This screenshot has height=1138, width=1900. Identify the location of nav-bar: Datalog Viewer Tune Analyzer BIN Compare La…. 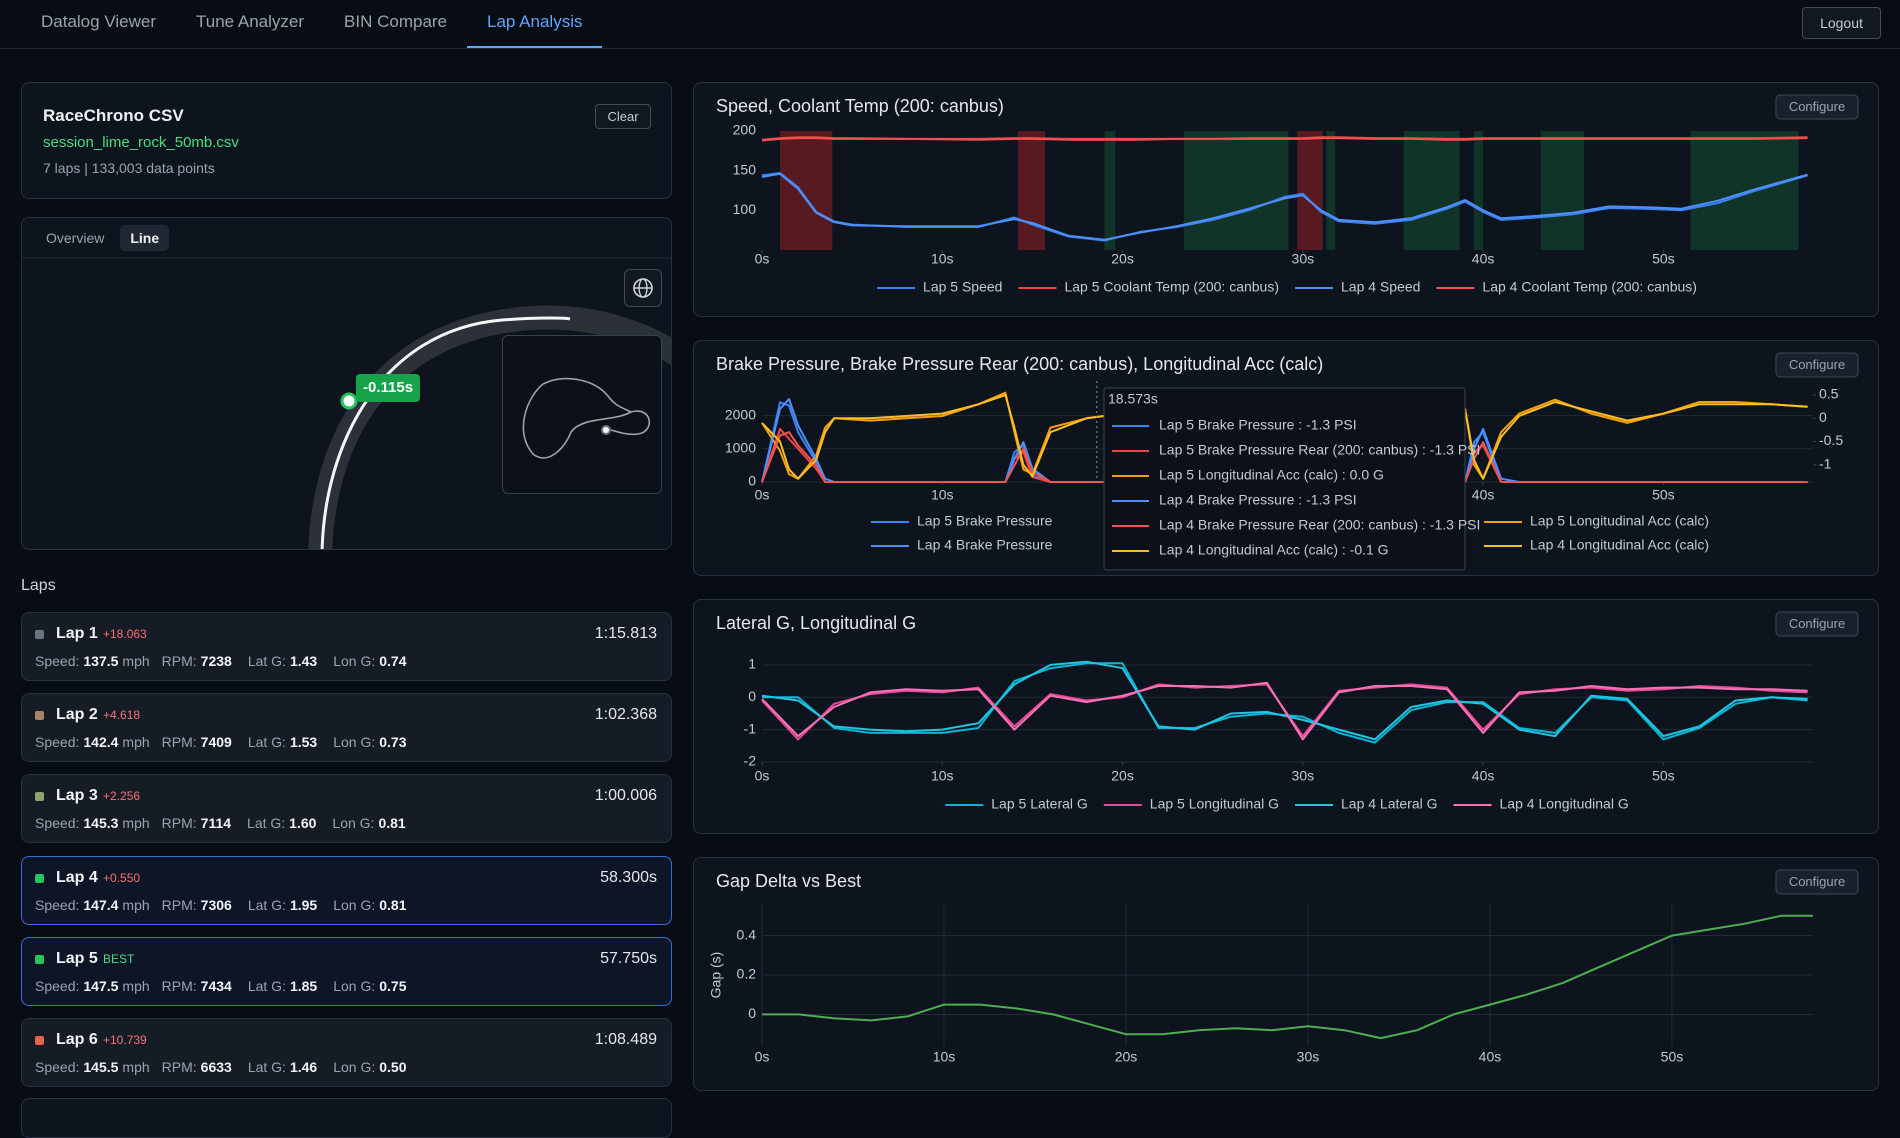
(950, 24).